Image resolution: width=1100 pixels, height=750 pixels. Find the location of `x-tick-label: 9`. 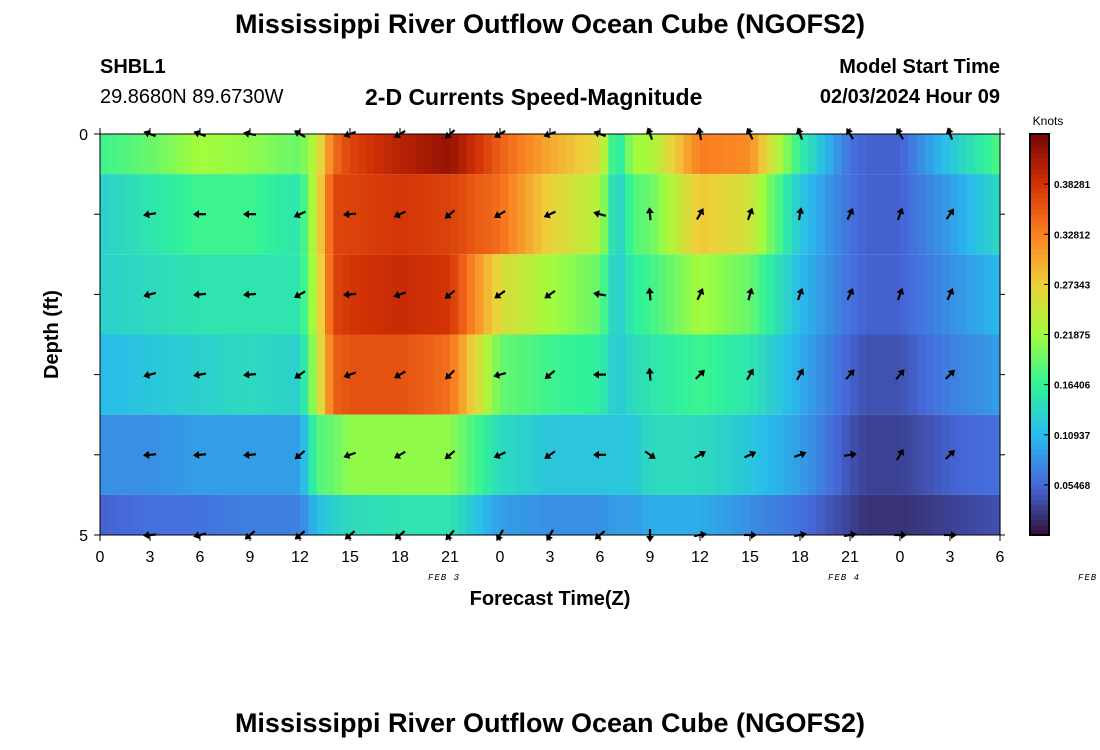

x-tick-label: 9 is located at coordinates (250, 557).